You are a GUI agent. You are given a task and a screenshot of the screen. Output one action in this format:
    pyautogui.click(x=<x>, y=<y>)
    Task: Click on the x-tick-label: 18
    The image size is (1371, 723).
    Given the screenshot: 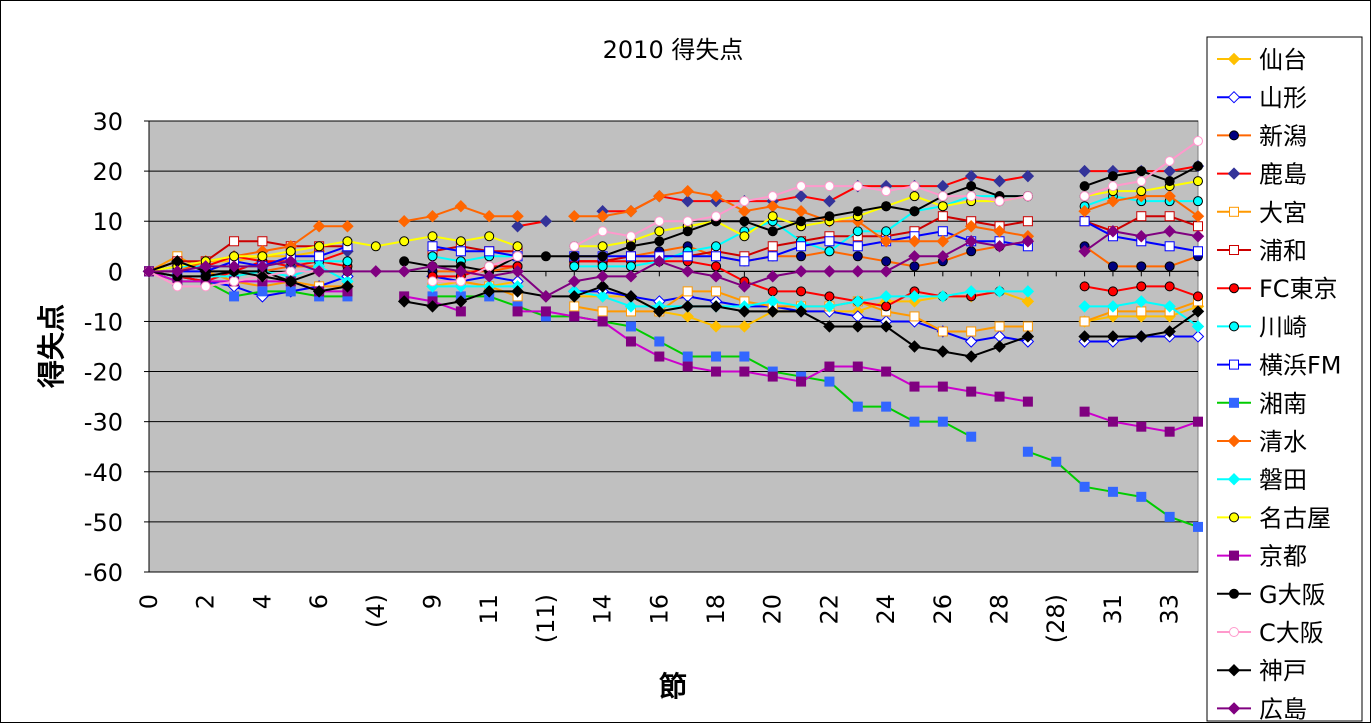 What is the action you would take?
    pyautogui.click(x=716, y=609)
    